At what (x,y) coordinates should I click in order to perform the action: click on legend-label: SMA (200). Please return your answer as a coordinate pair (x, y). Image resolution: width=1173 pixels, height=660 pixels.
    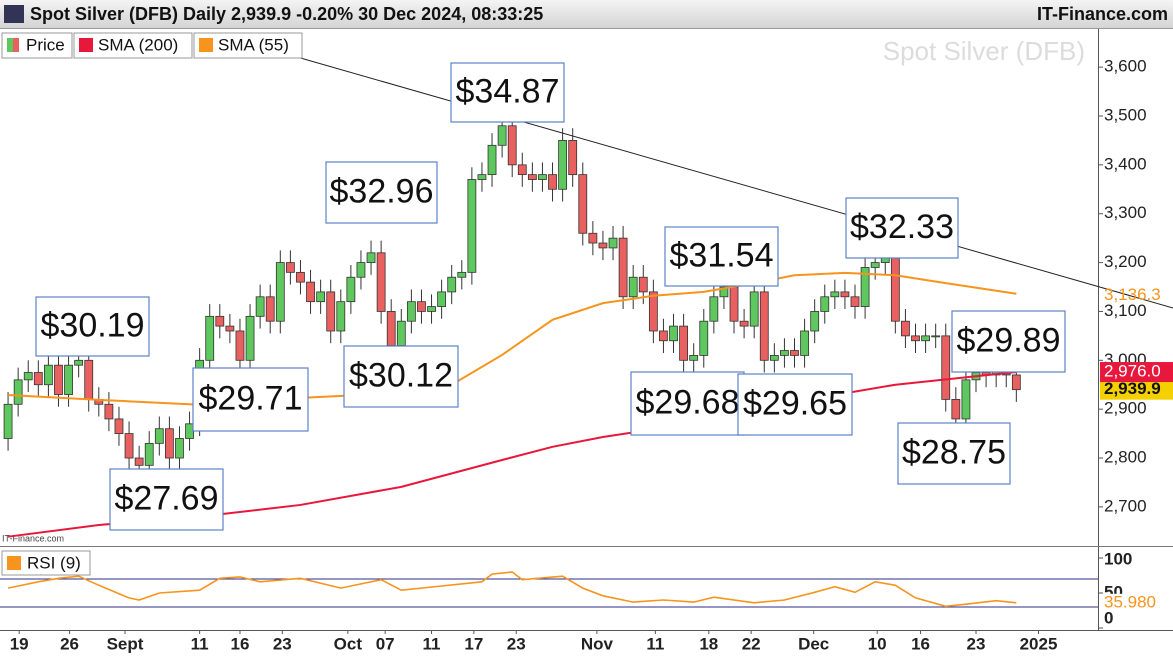
    Looking at the image, I should click on (138, 44).